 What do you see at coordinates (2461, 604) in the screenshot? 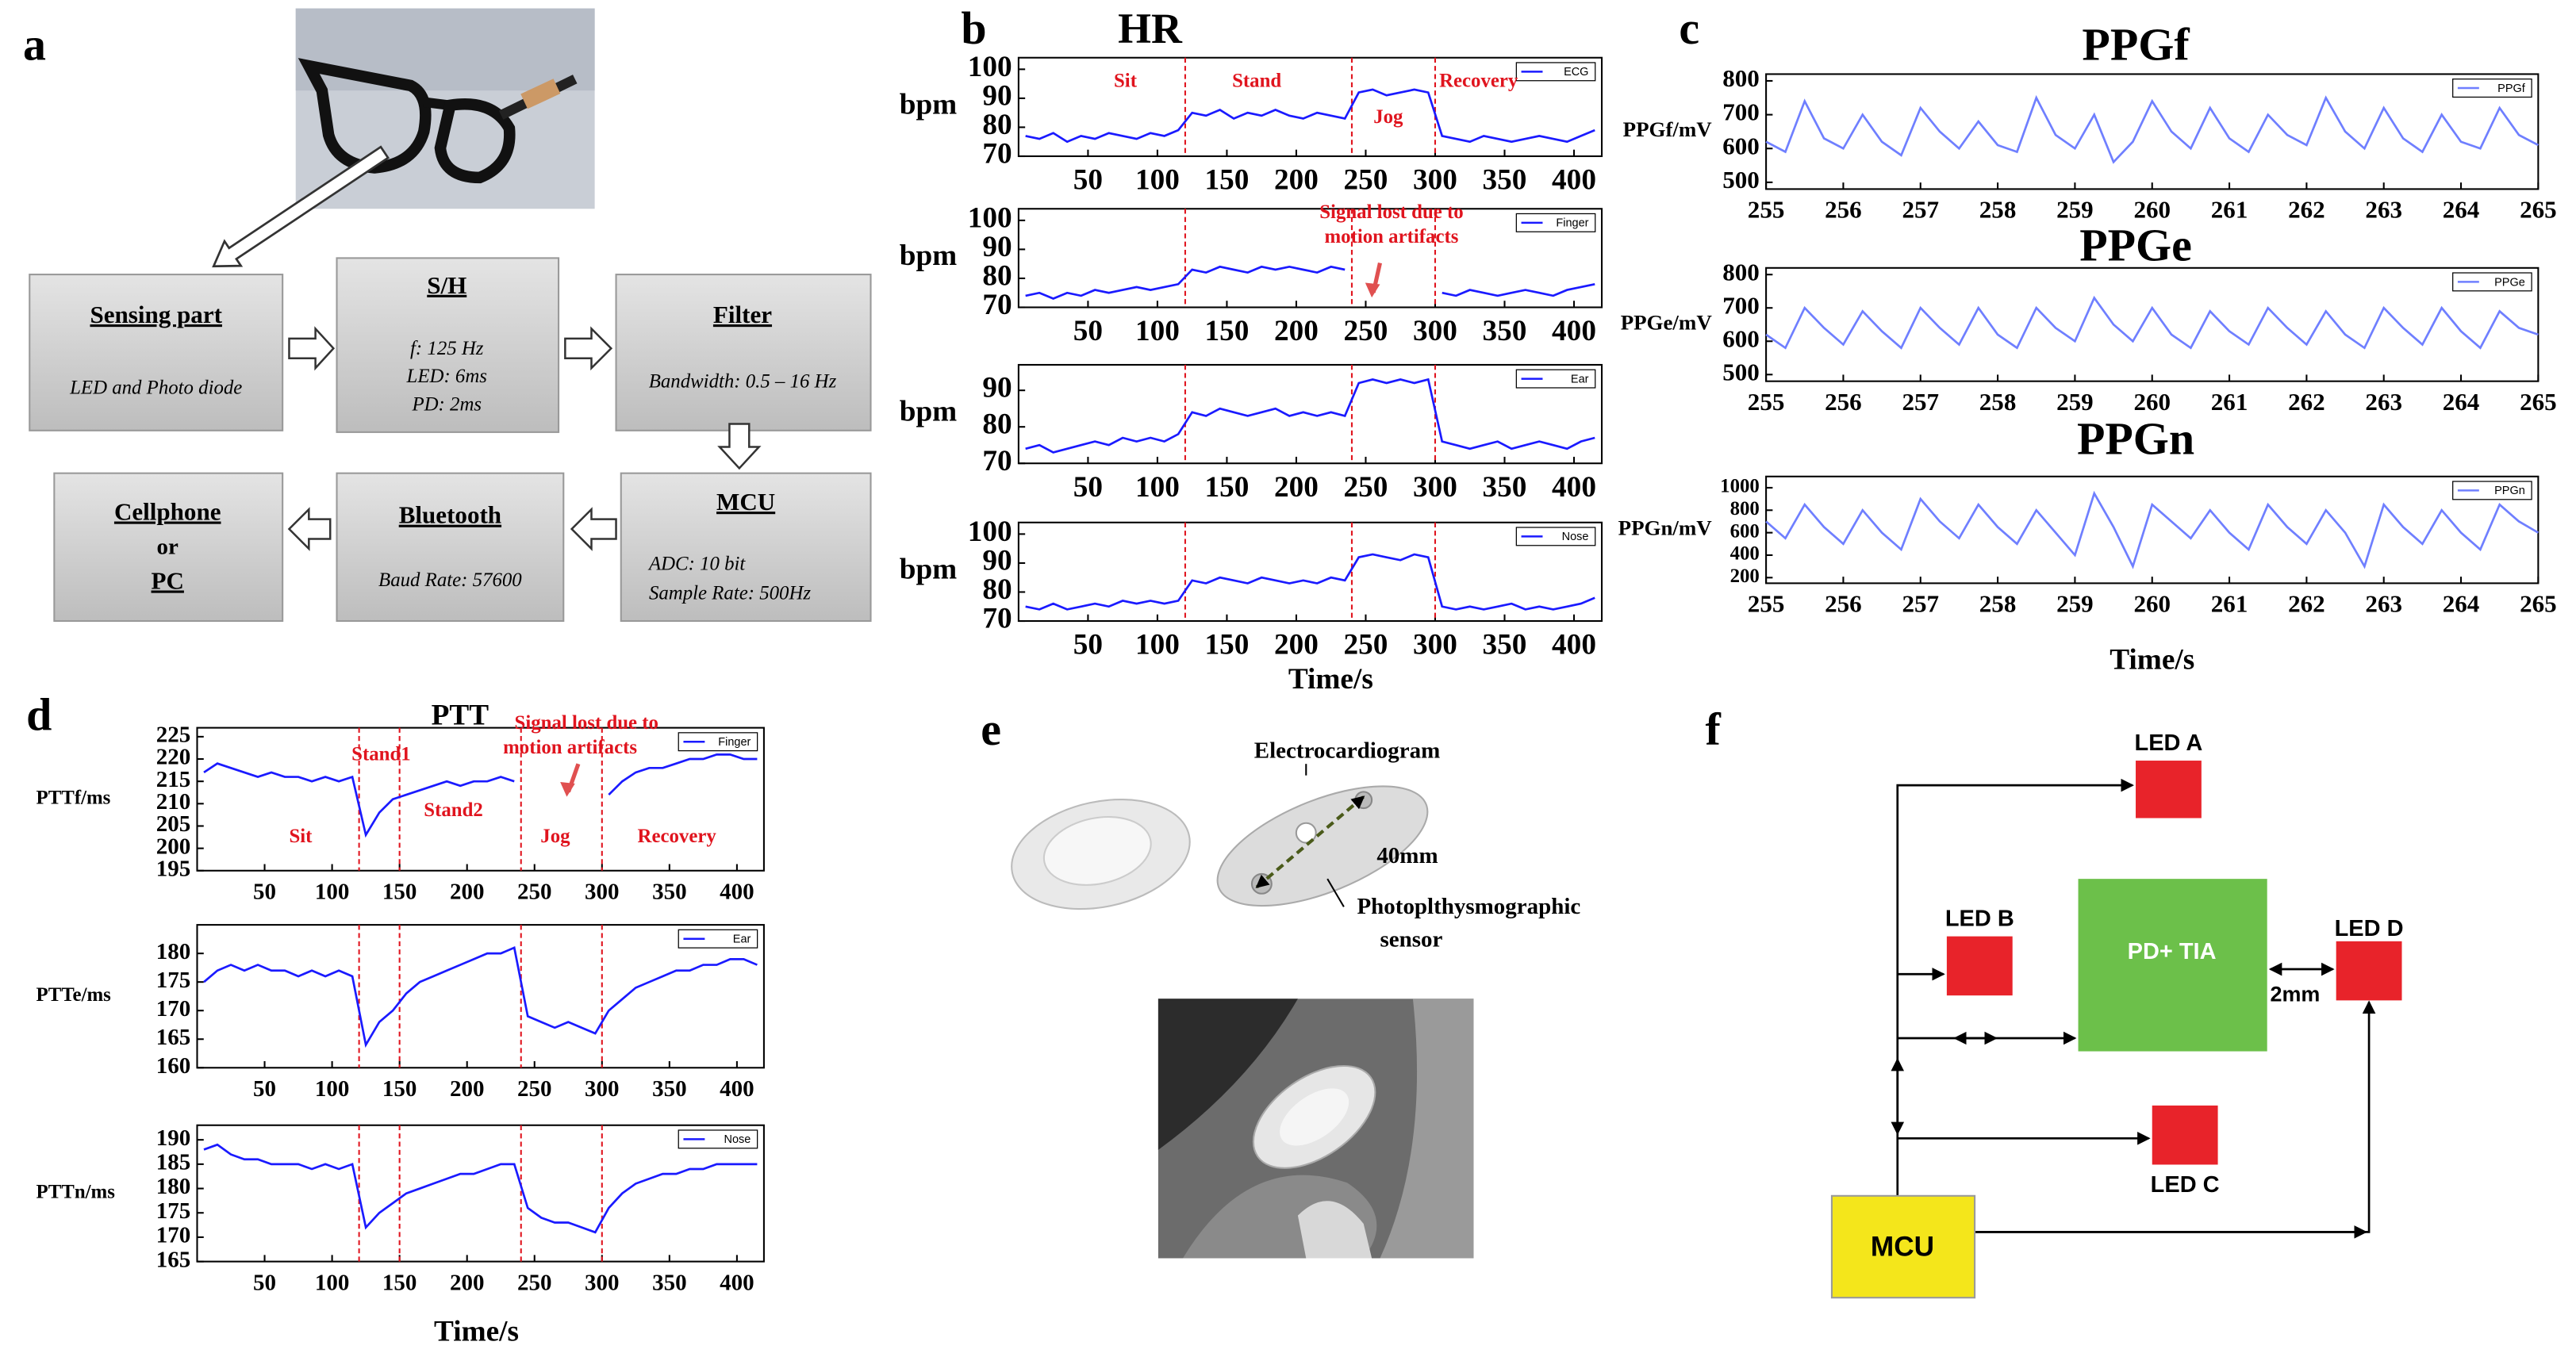
I see `x-tick-label: 264` at bounding box center [2461, 604].